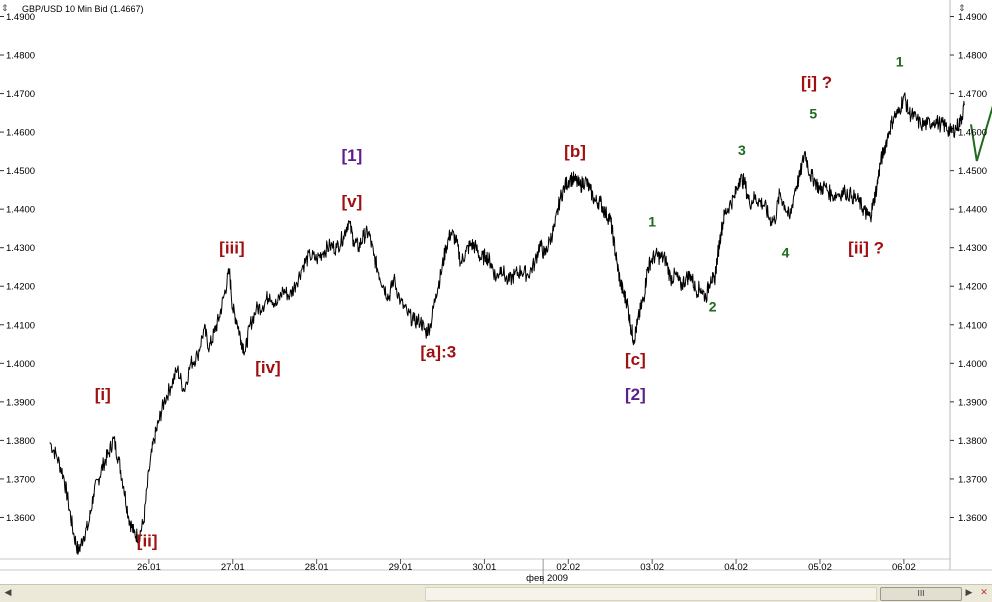 The height and width of the screenshot is (602, 992). What do you see at coordinates (20, 94) in the screenshot?
I see `y-tick-label-left: 1.4700` at bounding box center [20, 94].